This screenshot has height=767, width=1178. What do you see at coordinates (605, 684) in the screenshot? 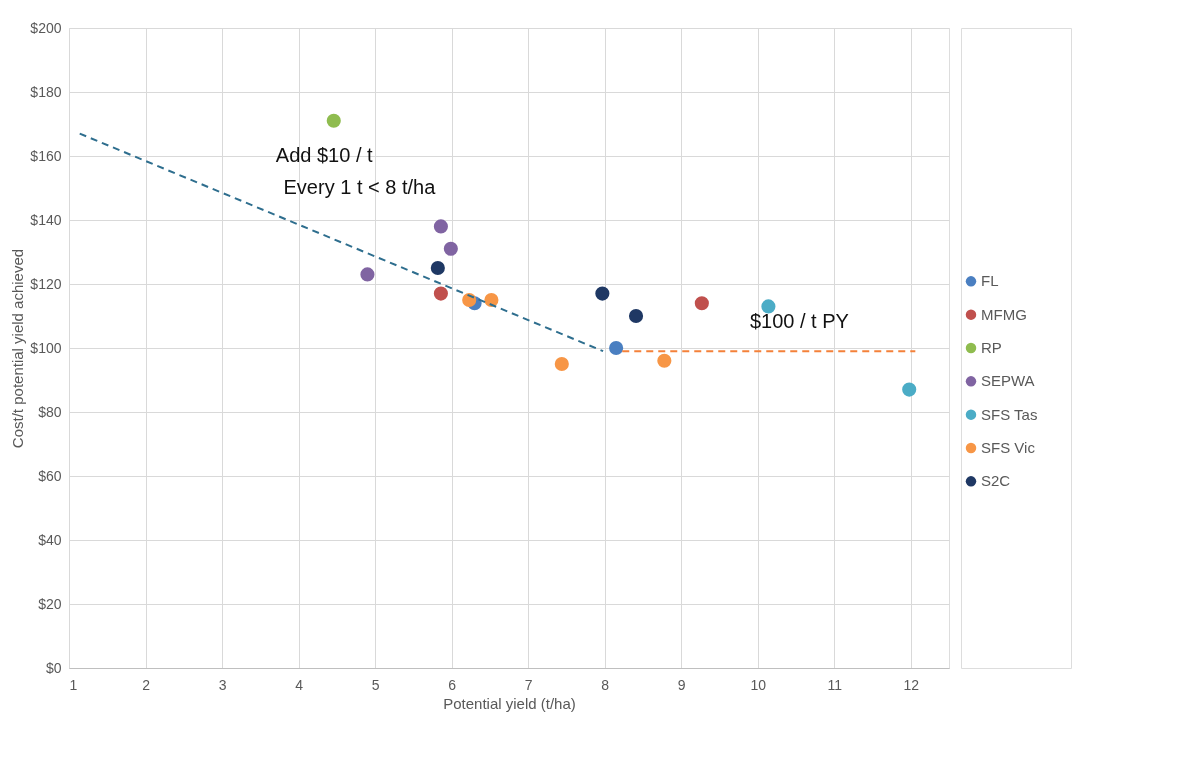
I see `x-tick-label: 8` at bounding box center [605, 684].